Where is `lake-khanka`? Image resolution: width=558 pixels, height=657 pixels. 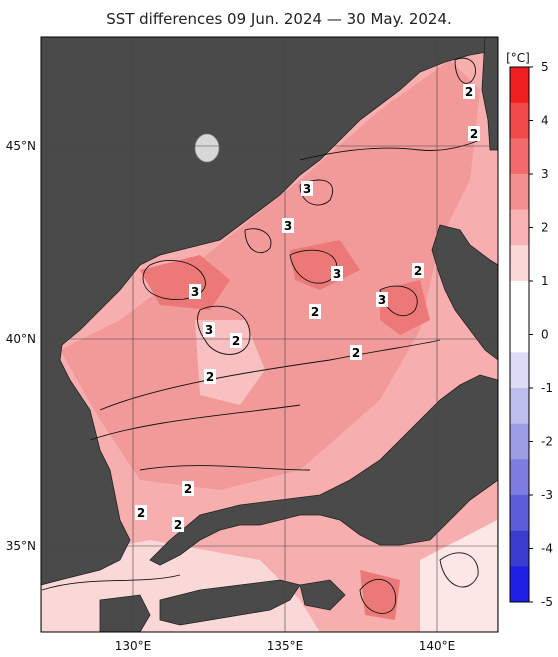 lake-khanka is located at coordinates (207, 148).